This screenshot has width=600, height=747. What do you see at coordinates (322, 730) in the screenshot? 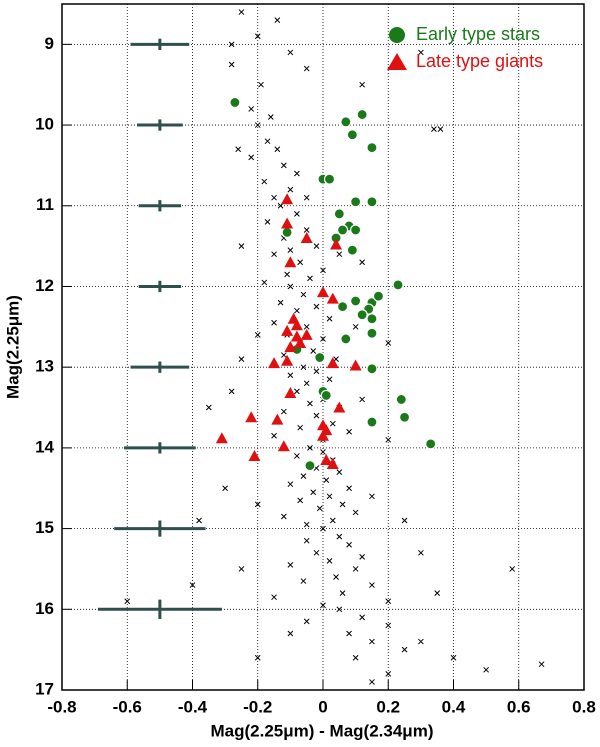
I see `x-axis-title: Mag(2.25μm) - Mag(2.34μm)` at bounding box center [322, 730].